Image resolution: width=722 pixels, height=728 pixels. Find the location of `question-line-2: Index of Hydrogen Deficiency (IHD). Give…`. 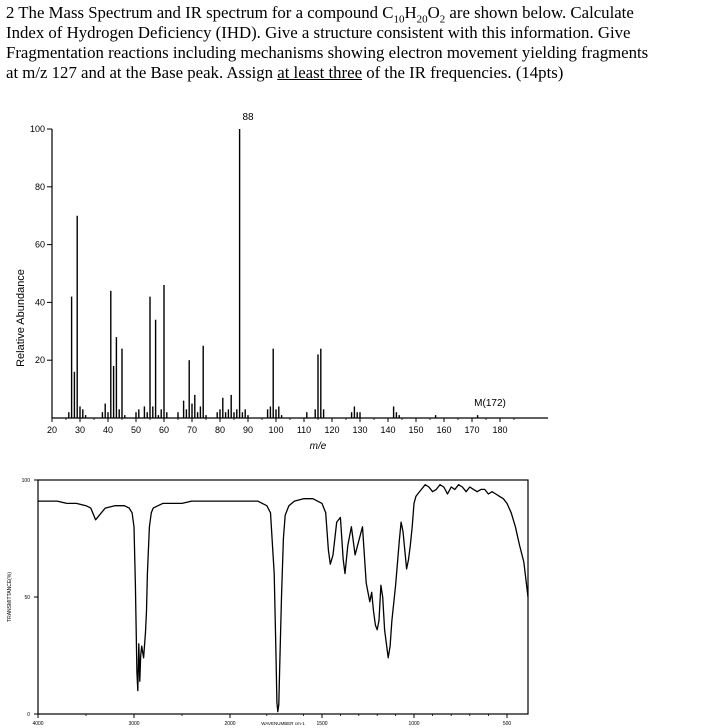

question-line-2: Index of Hydrogen Deficiency (IHD). Give… is located at coordinates (318, 32).